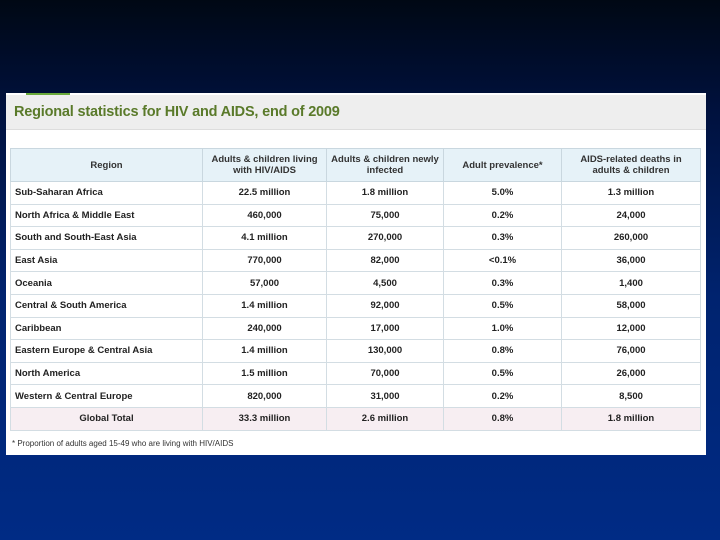 The width and height of the screenshot is (720, 540). What do you see at coordinates (385, 165) in the screenshot?
I see `header-newly-infected: Adults & children newly infected` at bounding box center [385, 165].